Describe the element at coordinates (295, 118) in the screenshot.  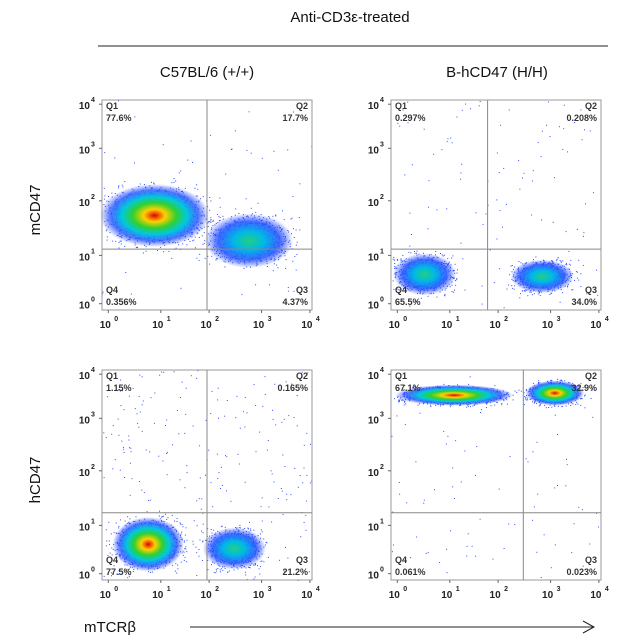
I see `quadrant-percent: 17.7%` at that location.